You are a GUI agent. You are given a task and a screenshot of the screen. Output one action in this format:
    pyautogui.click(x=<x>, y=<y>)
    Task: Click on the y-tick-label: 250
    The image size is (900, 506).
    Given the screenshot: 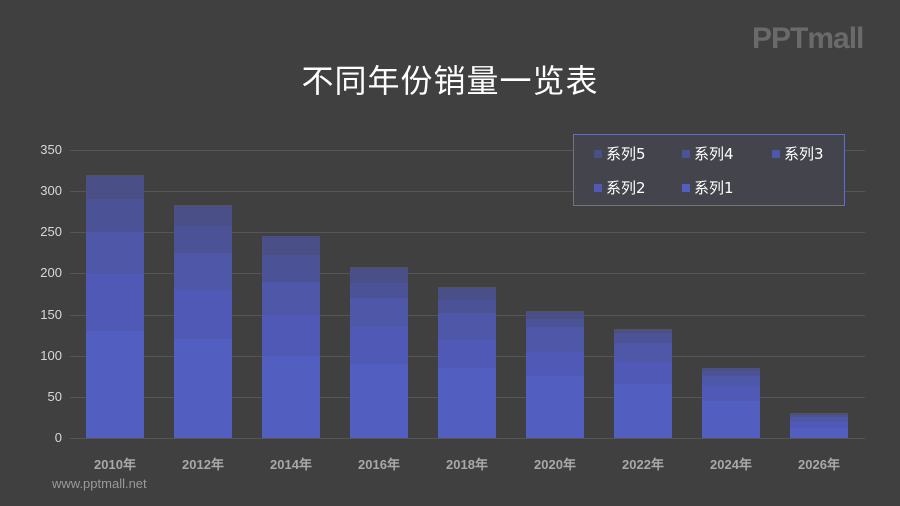 What is the action you would take?
    pyautogui.click(x=51, y=232)
    